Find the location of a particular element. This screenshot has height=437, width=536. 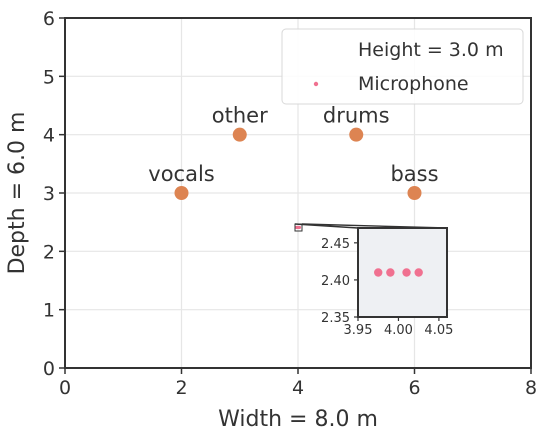

x-tick-label: 4 is located at coordinates (298, 388).